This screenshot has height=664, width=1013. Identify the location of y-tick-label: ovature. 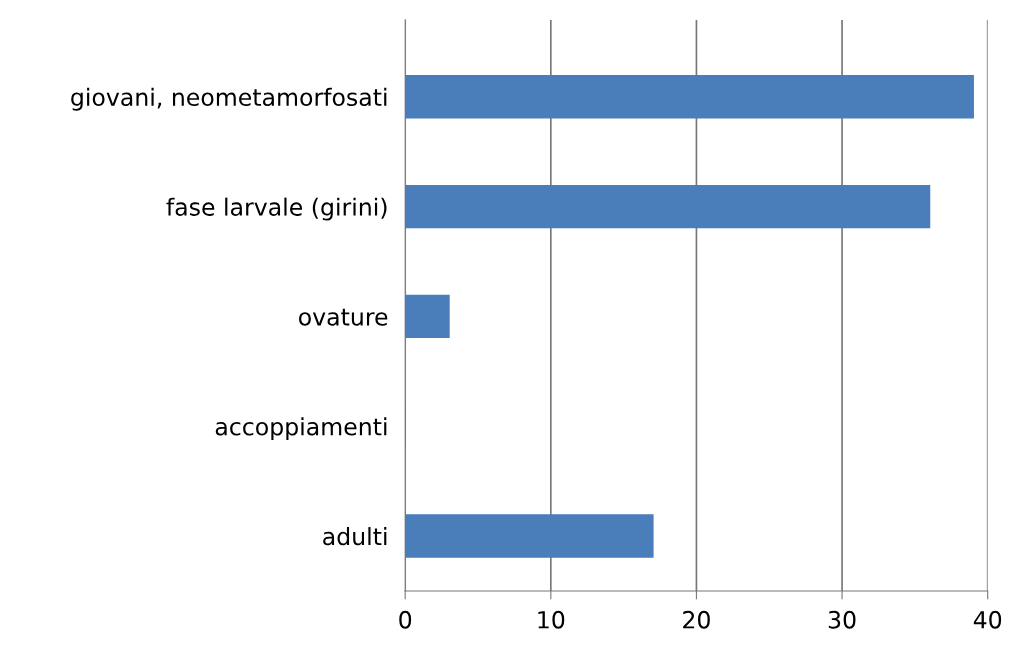
(343, 317).